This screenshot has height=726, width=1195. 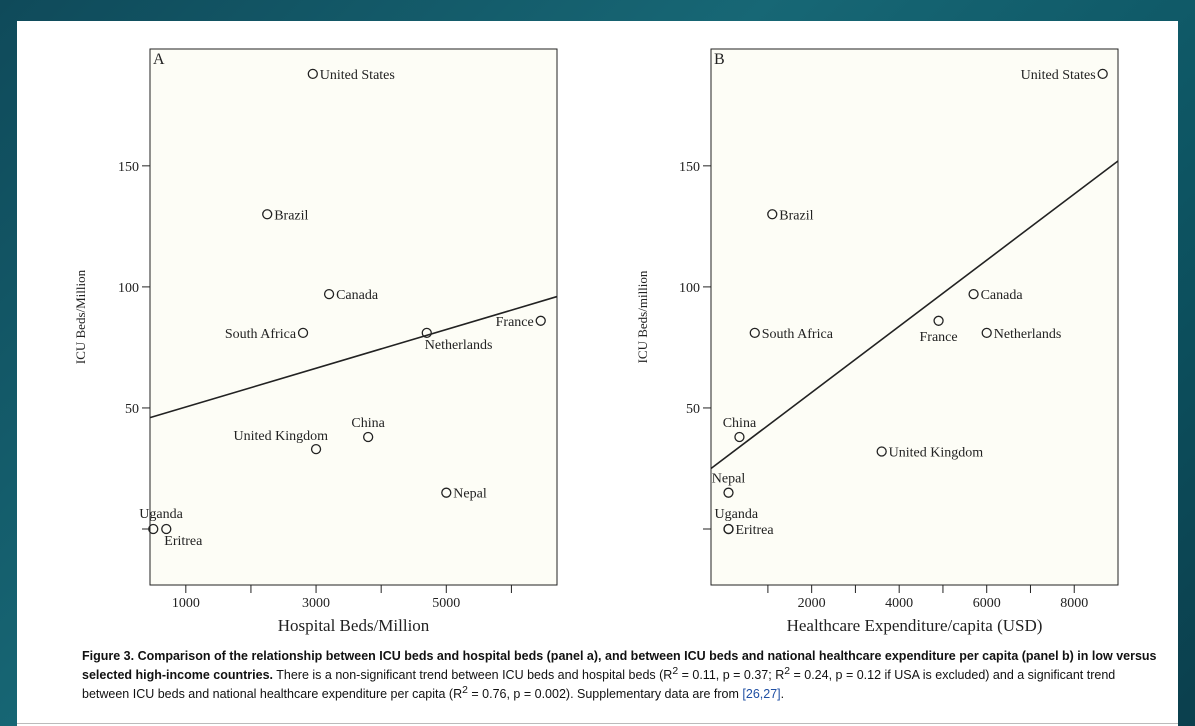 I want to click on x-tick-label: 5000, so click(x=446, y=603).